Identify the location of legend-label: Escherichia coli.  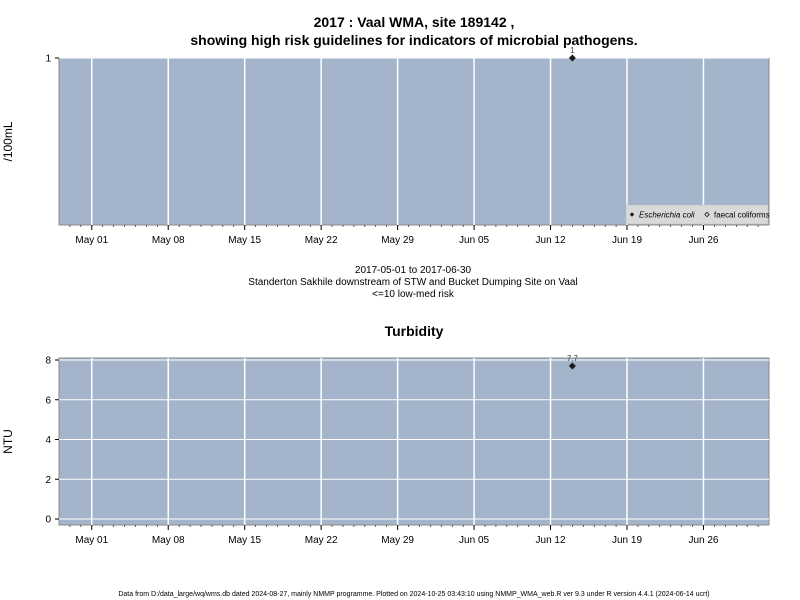
(667, 215).